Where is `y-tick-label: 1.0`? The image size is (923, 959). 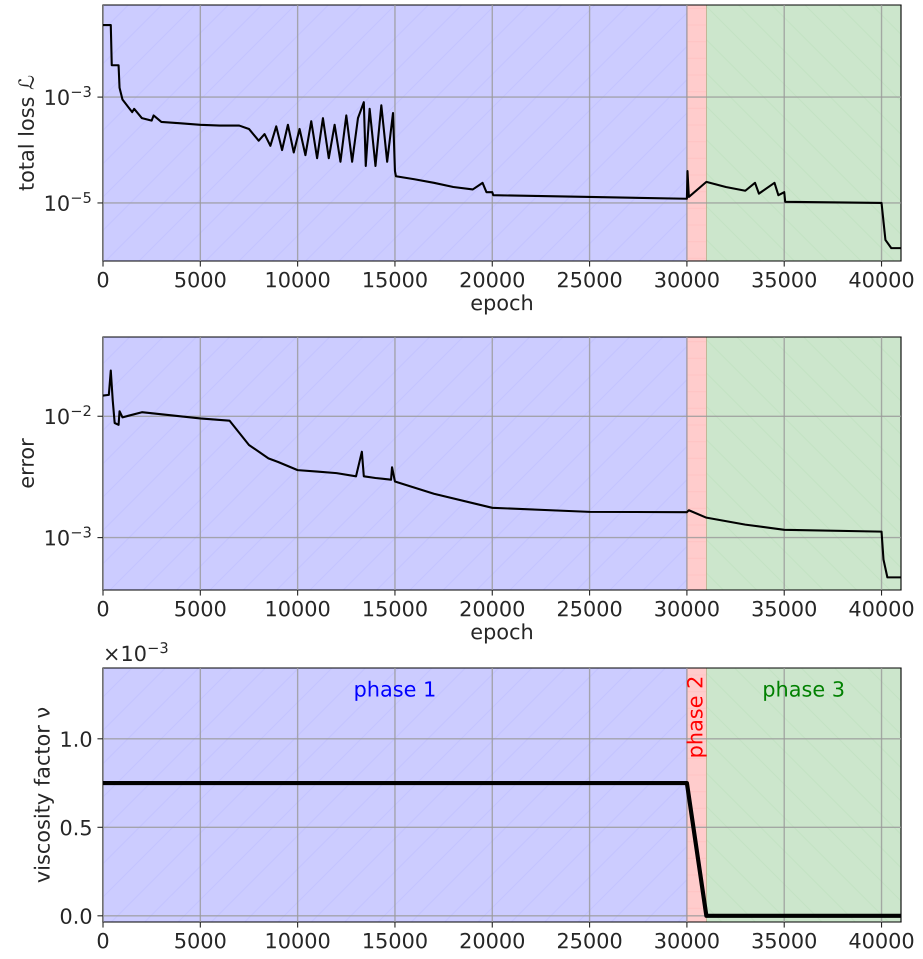
y-tick-label: 1.0 is located at coordinates (77, 739).